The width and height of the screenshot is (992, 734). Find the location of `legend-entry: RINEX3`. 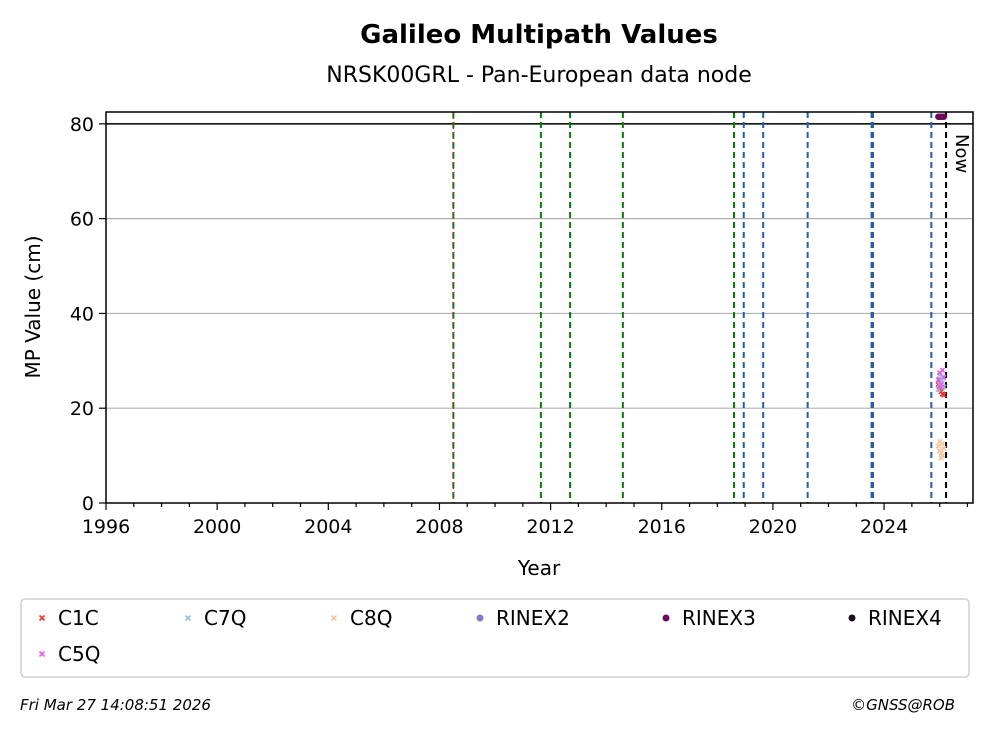

legend-entry: RINEX3 is located at coordinates (709, 618).